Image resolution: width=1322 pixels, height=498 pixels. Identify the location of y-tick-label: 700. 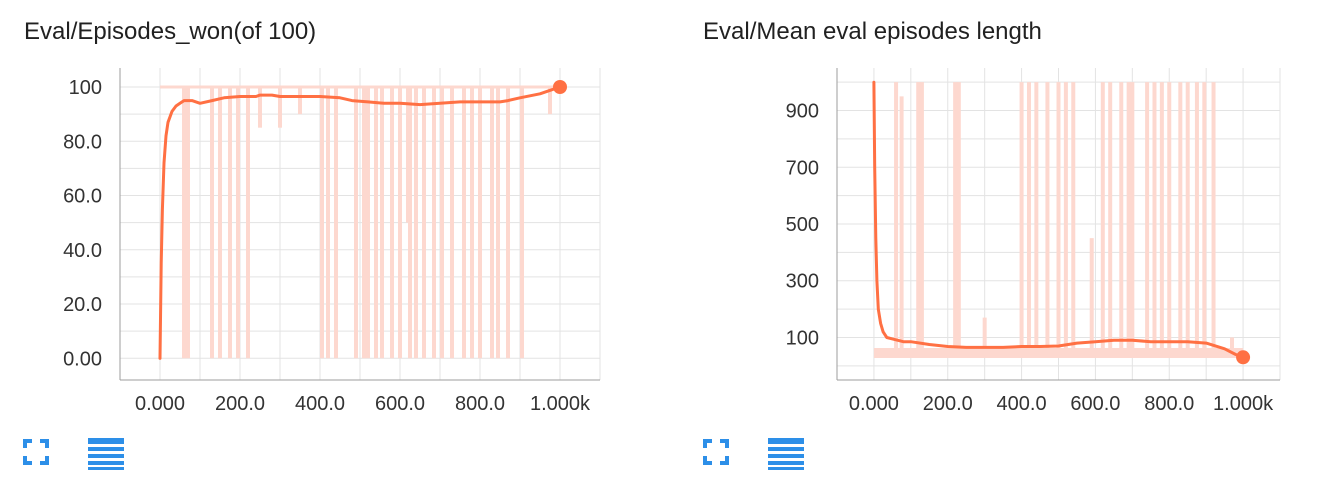
(802, 168).